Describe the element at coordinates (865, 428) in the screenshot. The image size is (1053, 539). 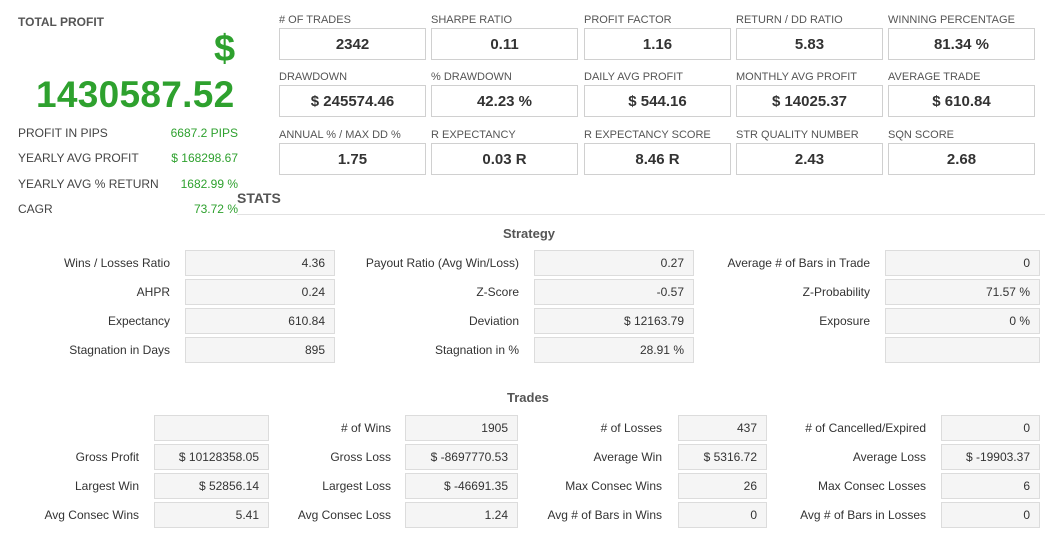
I see `trades-label: # of Cancelled/Expired` at that location.